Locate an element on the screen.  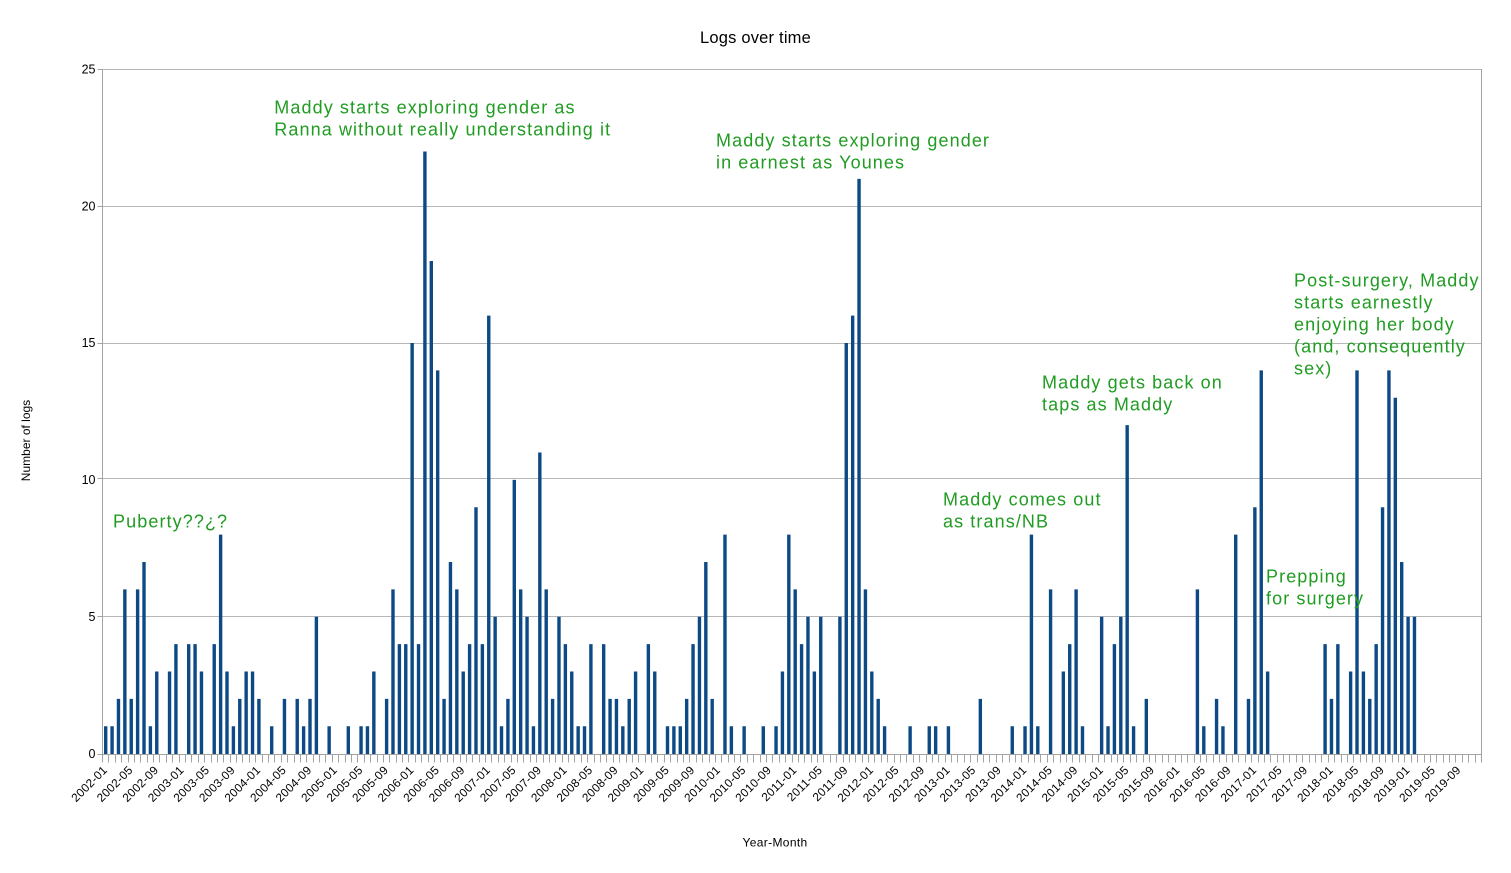
svg-text: 15 is located at coordinates (89, 343).